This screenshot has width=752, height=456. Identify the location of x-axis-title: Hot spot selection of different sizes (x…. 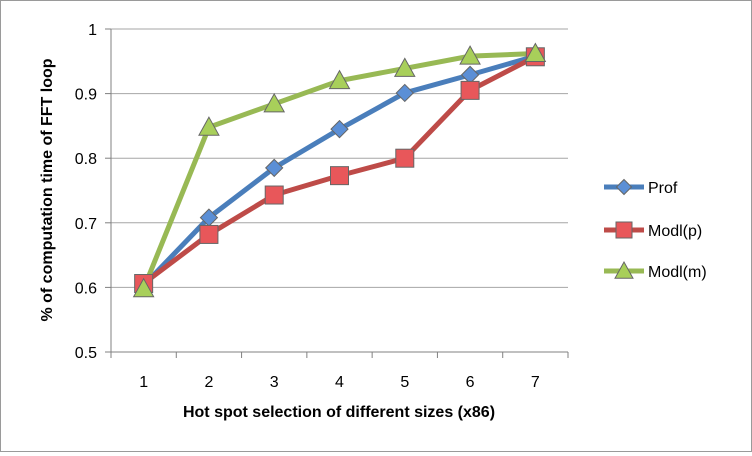
(339, 412).